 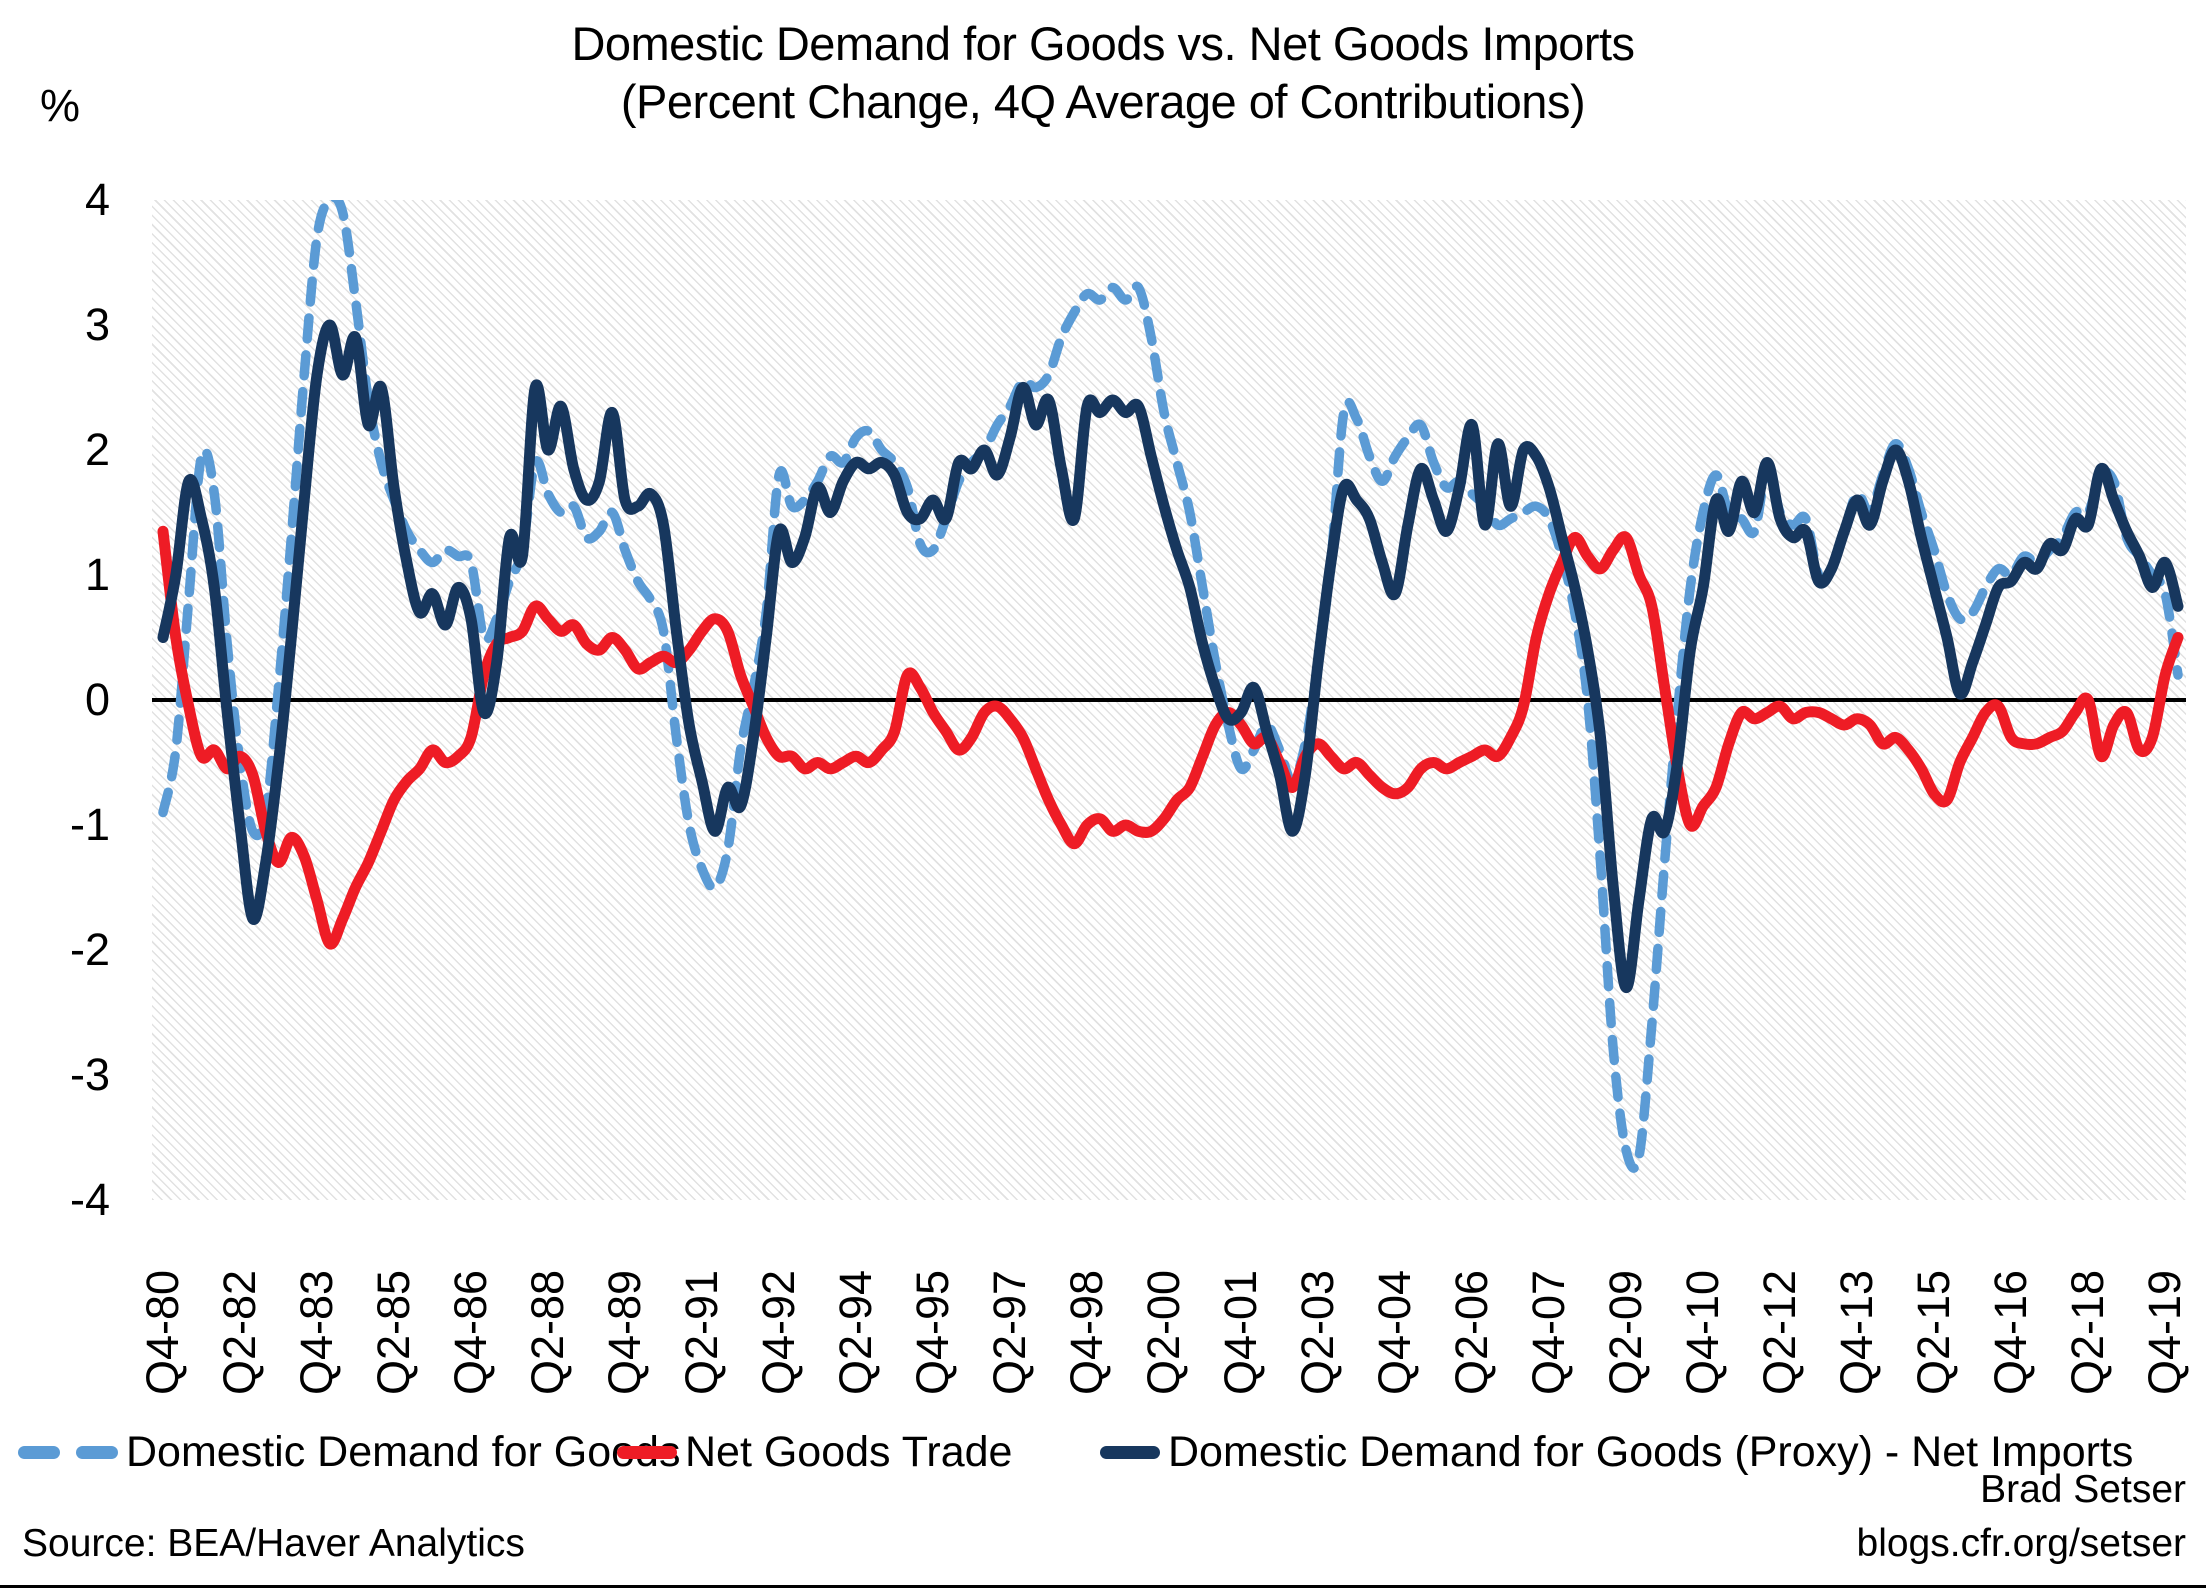 I want to click on x-tick-label: Q2-06, so click(x=1472, y=1332).